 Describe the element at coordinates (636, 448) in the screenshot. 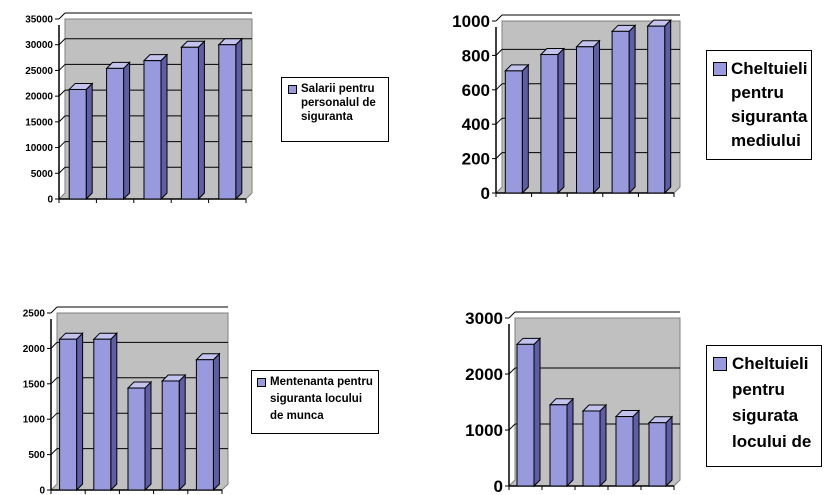

I see `bar-4-4-side` at that location.